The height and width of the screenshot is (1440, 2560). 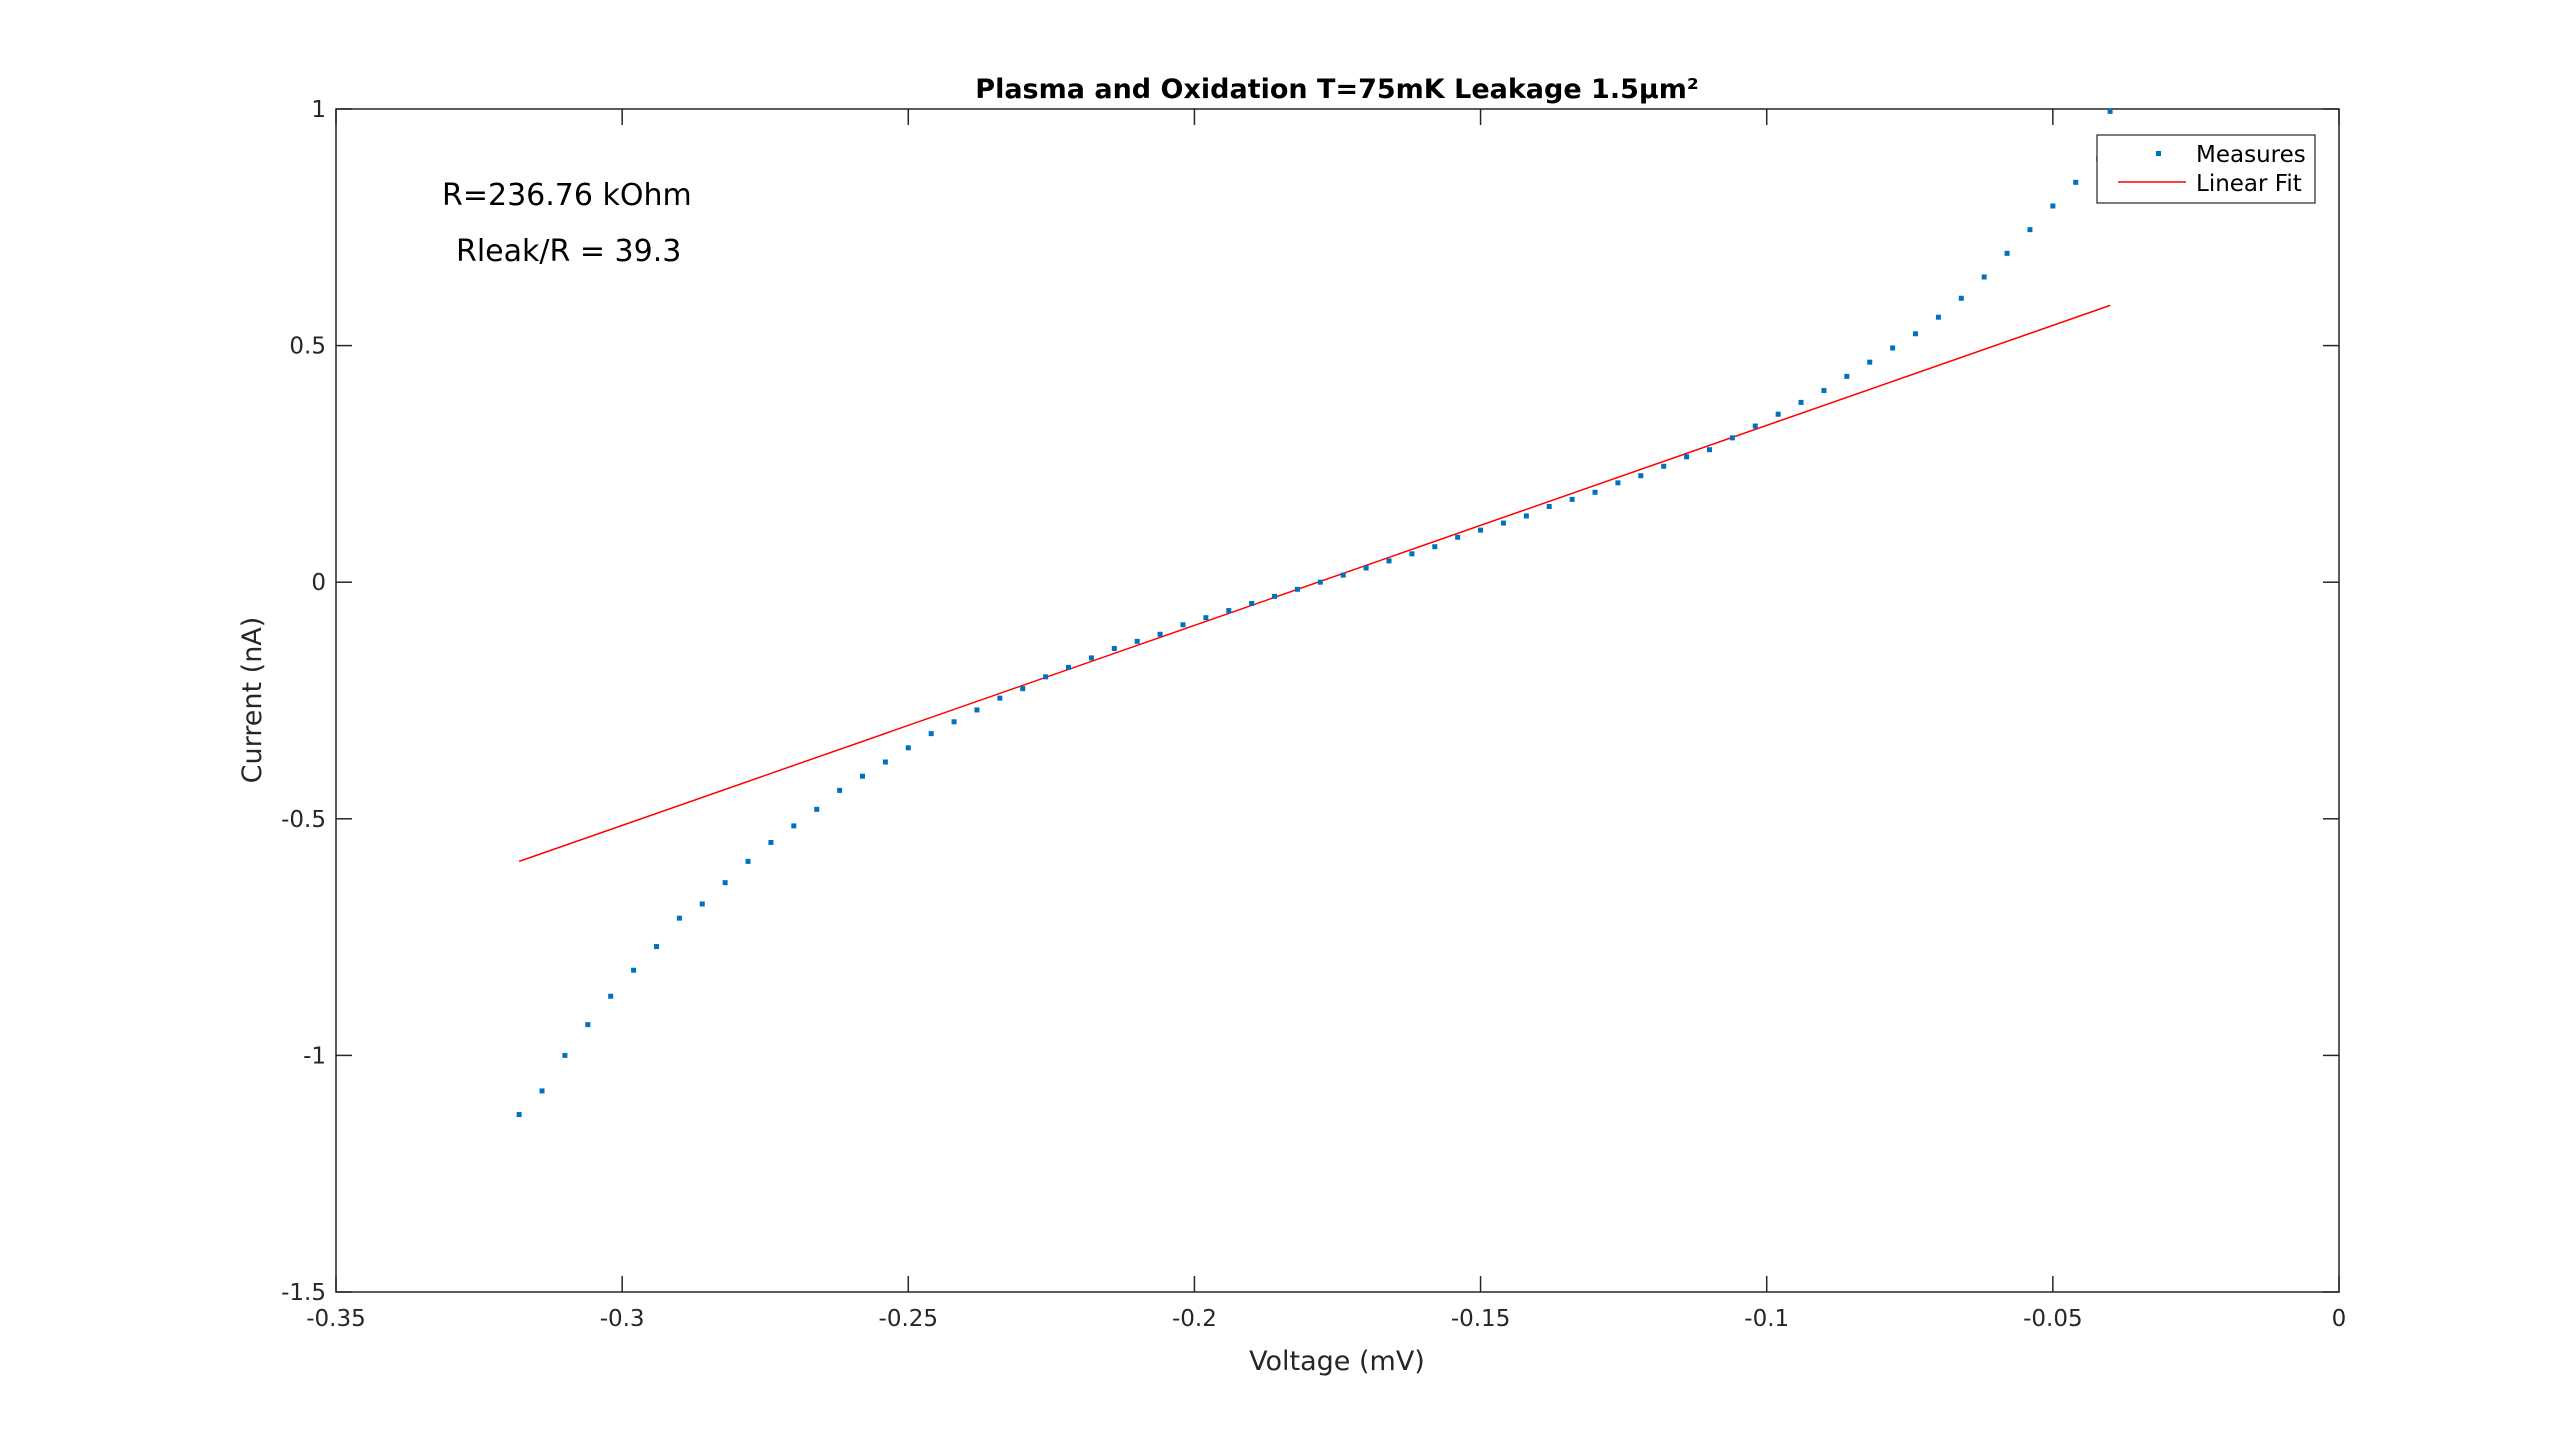 I want to click on legend-label-measures: Measures, so click(x=2251, y=155).